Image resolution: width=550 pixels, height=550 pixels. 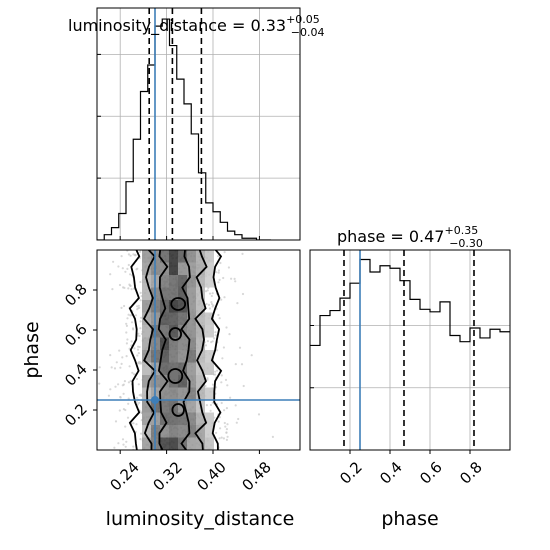 I want to click on density-grid, so click(x=178, y=350).